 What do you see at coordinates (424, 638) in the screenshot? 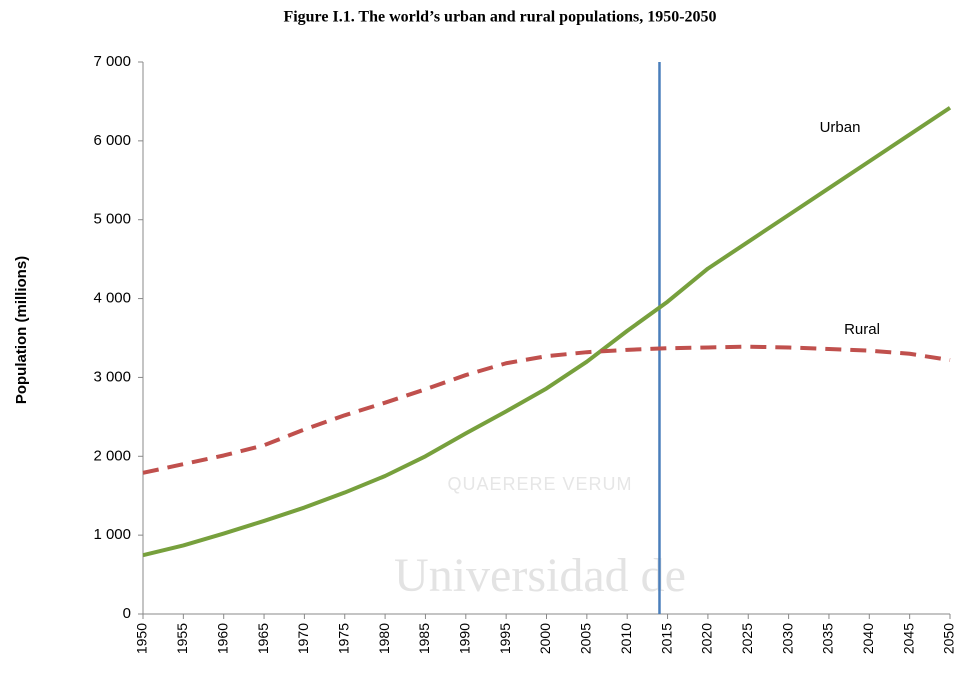
I see `x-tick-label: 1985` at bounding box center [424, 638].